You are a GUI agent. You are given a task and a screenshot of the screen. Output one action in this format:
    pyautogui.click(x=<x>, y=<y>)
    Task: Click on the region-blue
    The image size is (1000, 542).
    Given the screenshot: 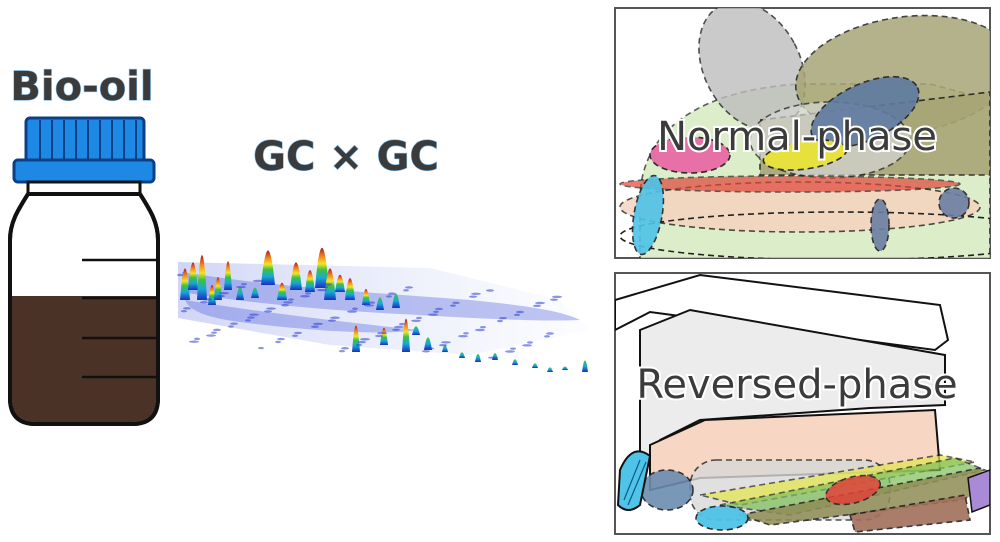 What is the action you would take?
    pyautogui.click(x=865, y=112)
    